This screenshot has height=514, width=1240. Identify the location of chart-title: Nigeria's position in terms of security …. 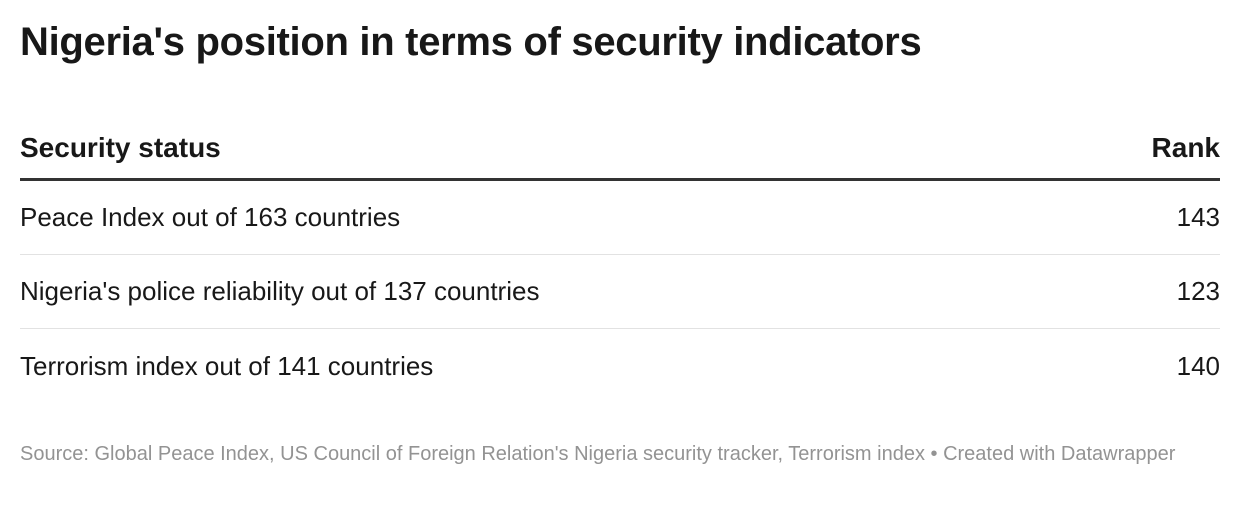
(471, 42).